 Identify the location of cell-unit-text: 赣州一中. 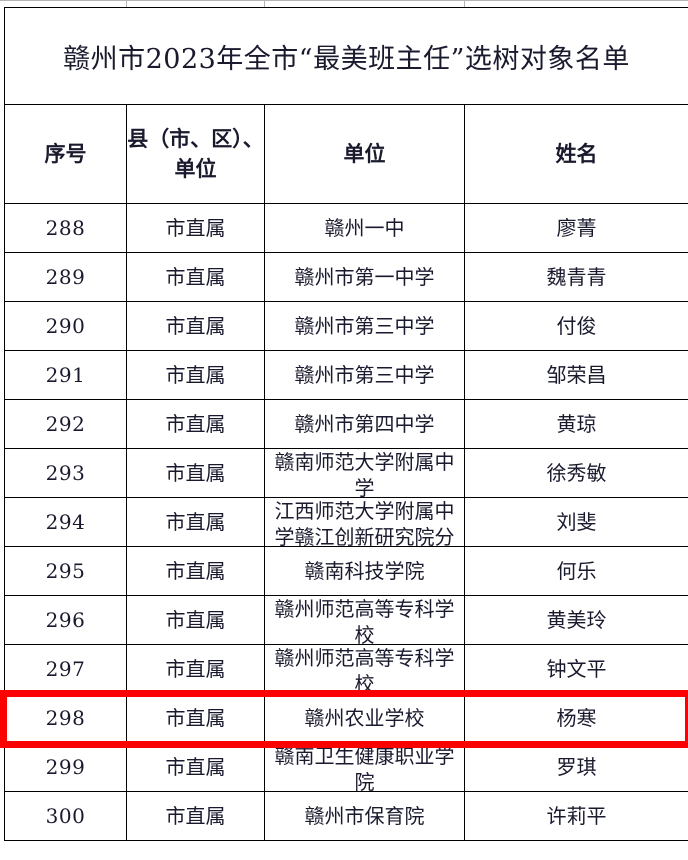
(364, 228).